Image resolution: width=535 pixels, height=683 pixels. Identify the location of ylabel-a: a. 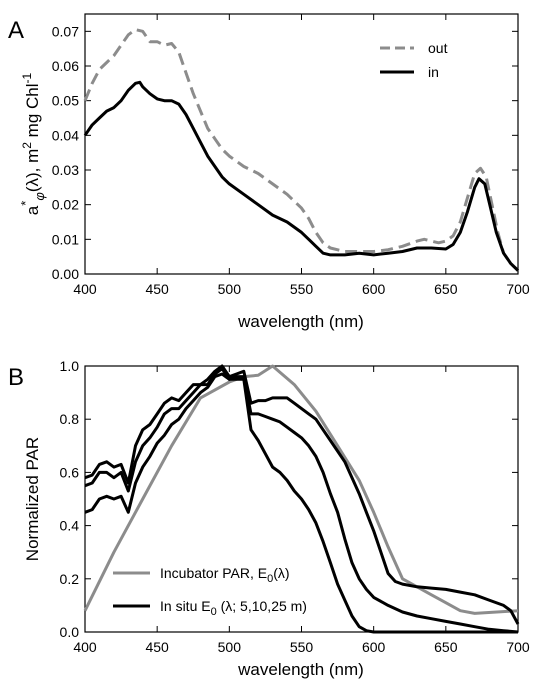
(32, 210).